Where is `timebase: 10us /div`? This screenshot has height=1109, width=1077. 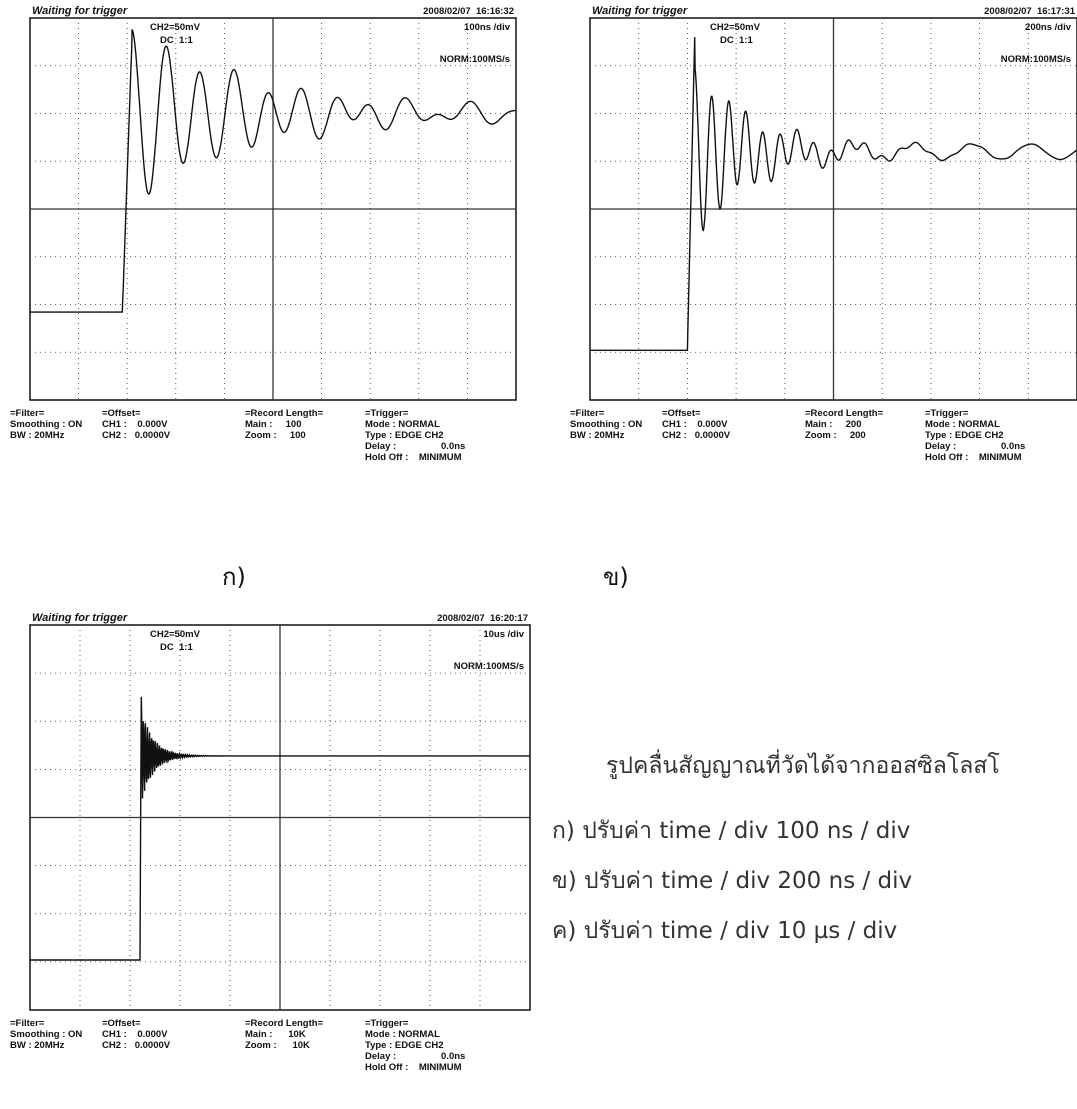 timebase: 10us /div is located at coordinates (503, 634).